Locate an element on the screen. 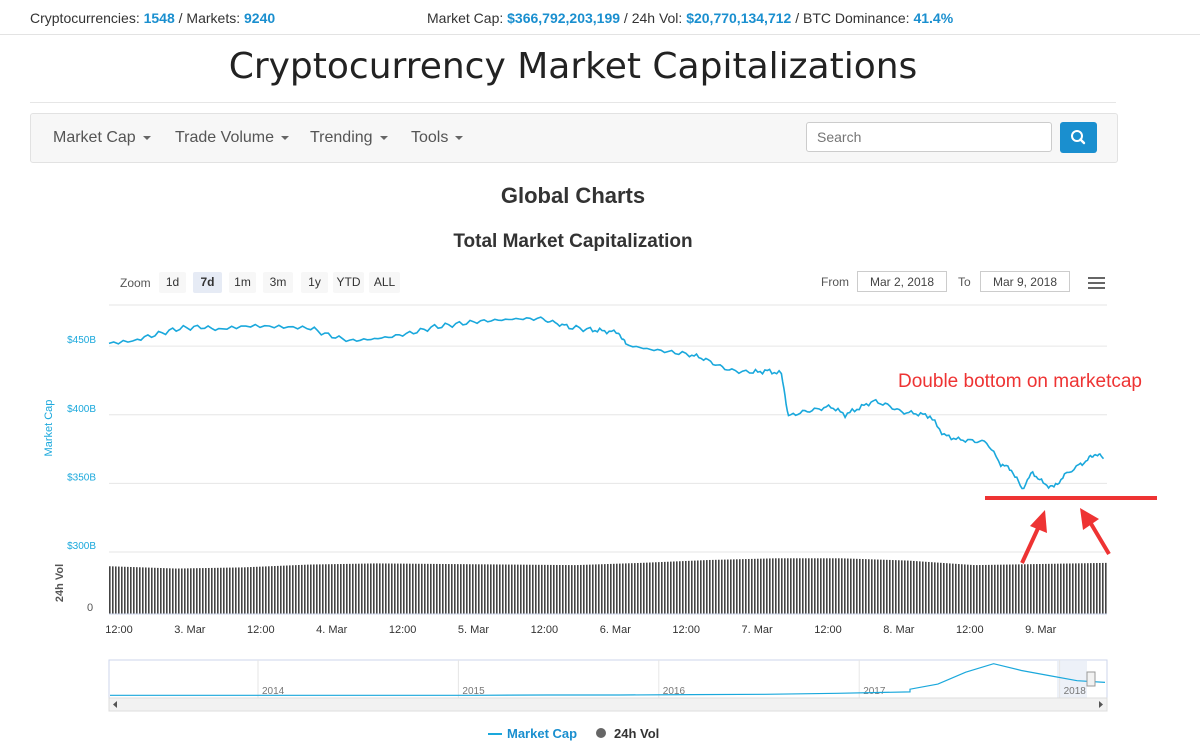 This screenshot has width=1200, height=742. nav-trending-label: Trending is located at coordinates (341, 137).